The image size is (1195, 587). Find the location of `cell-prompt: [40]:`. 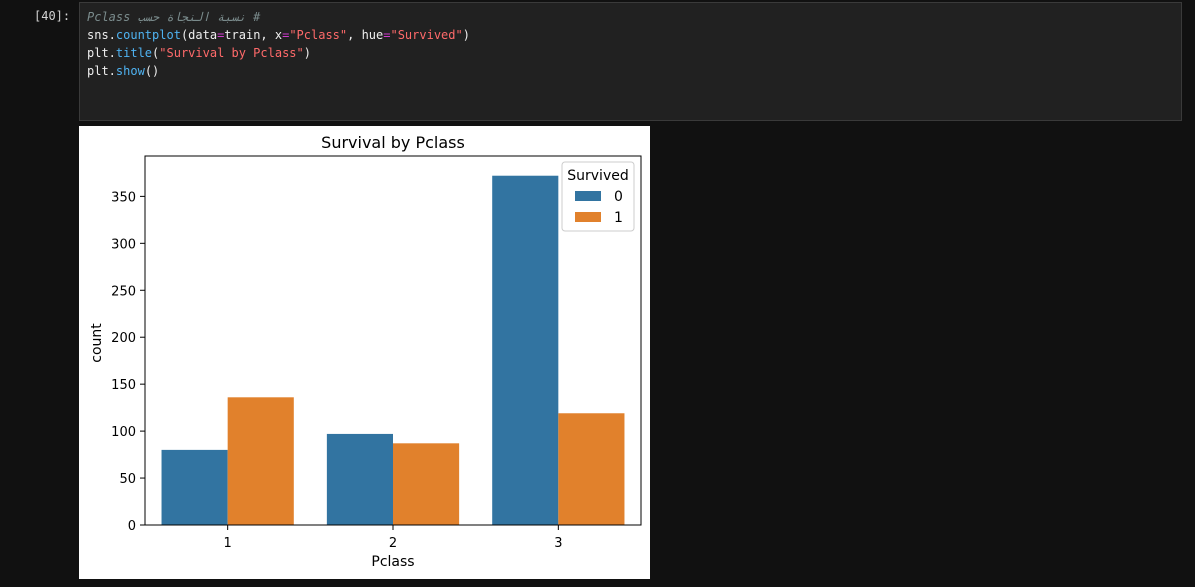

cell-prompt: [40]: is located at coordinates (52, 16).